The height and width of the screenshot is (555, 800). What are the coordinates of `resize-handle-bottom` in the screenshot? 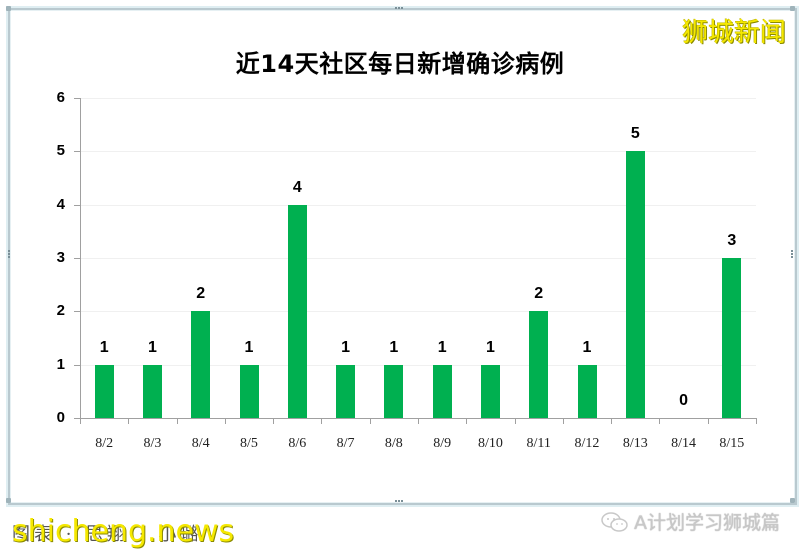 It's located at (400, 502).